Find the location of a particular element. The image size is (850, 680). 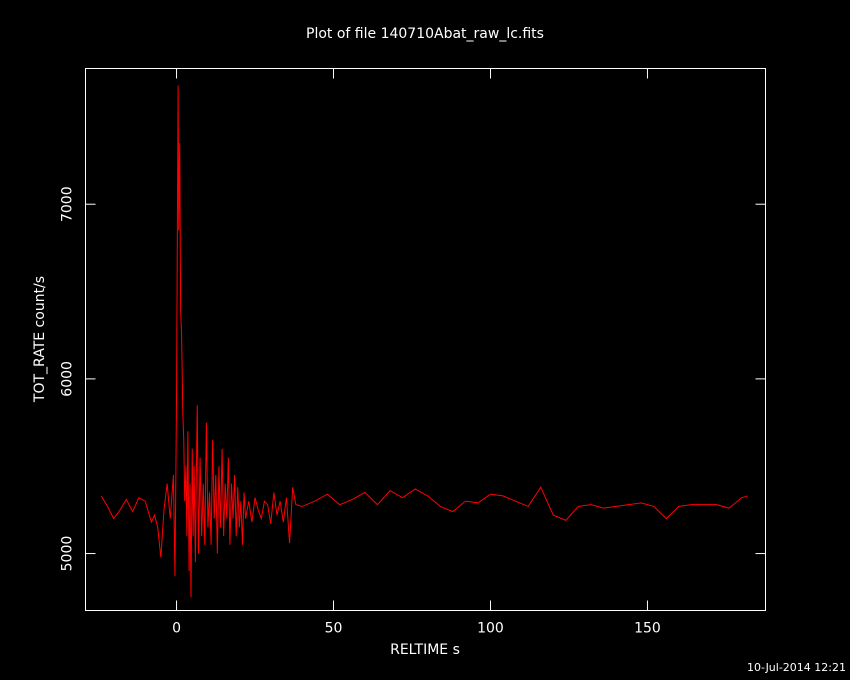

y-tick-label: 5000 is located at coordinates (68, 554).